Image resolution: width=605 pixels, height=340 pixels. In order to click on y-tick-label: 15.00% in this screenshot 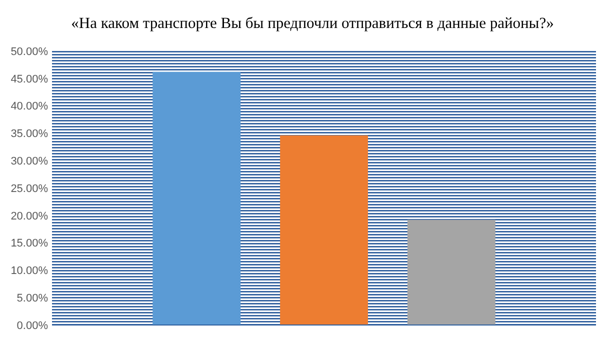, I will do `click(29, 244)`.